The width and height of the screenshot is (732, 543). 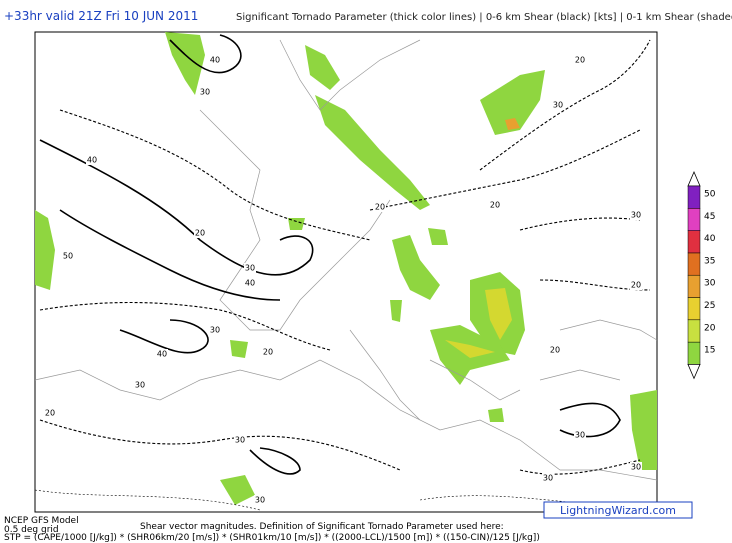 I want to click on watermark-box, so click(x=618, y=510).